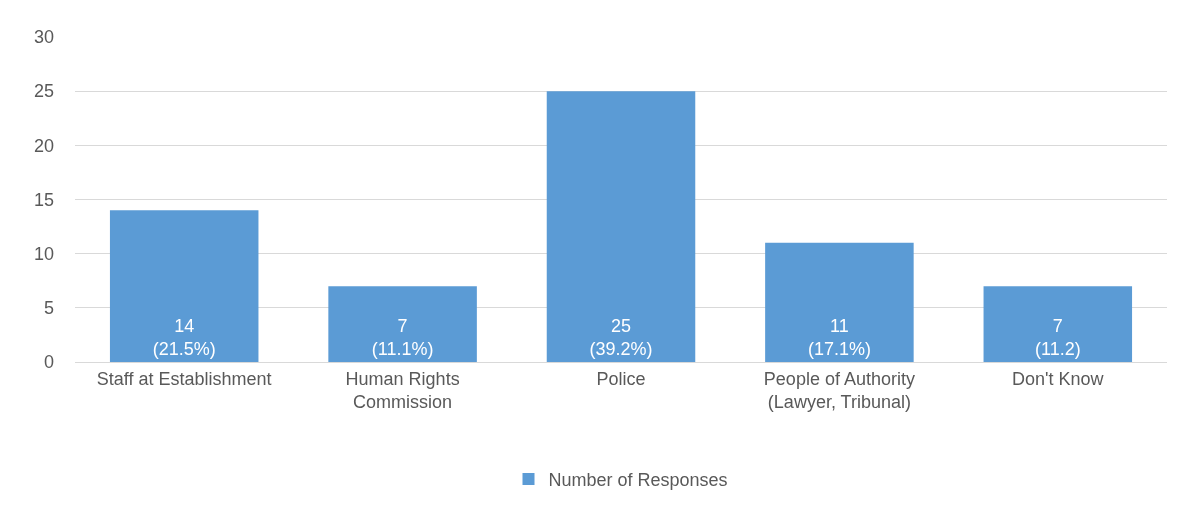  Describe the element at coordinates (184, 337) in the screenshot. I see `data-label: 14 (21.5%)` at that location.